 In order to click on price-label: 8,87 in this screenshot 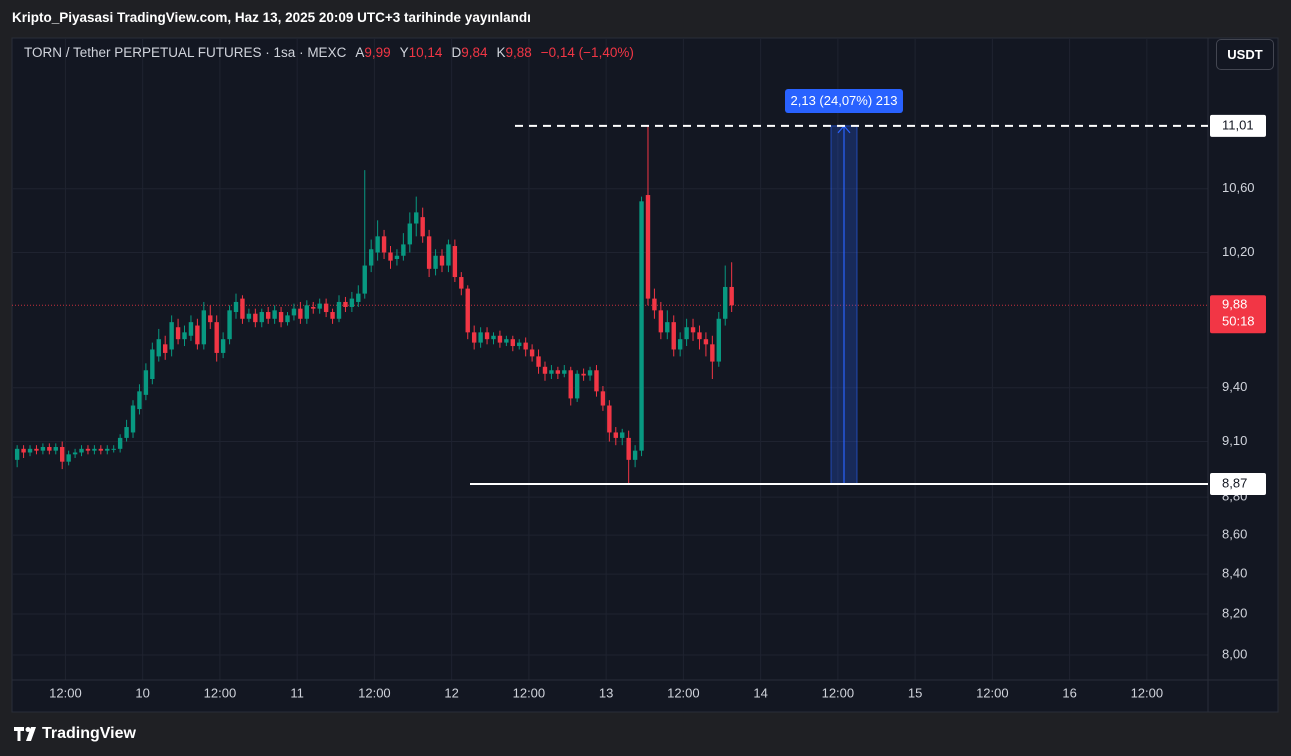, I will do `click(1234, 482)`.